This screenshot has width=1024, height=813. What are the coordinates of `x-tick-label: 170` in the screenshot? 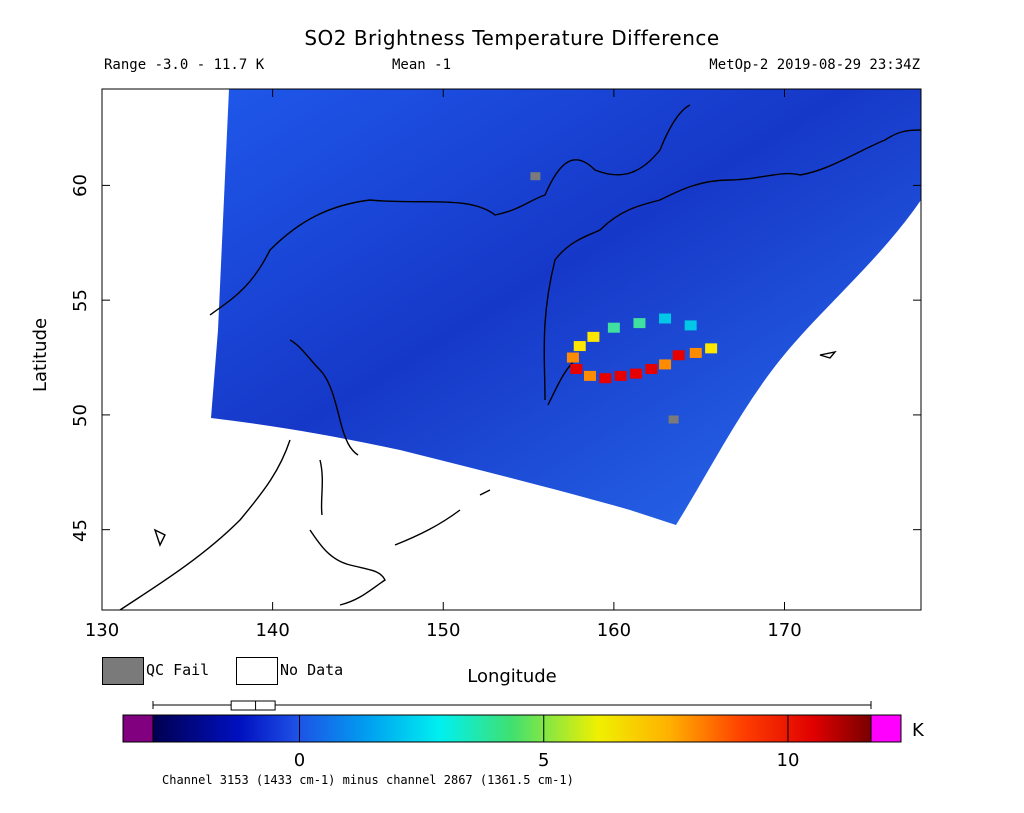 It's located at (784, 630).